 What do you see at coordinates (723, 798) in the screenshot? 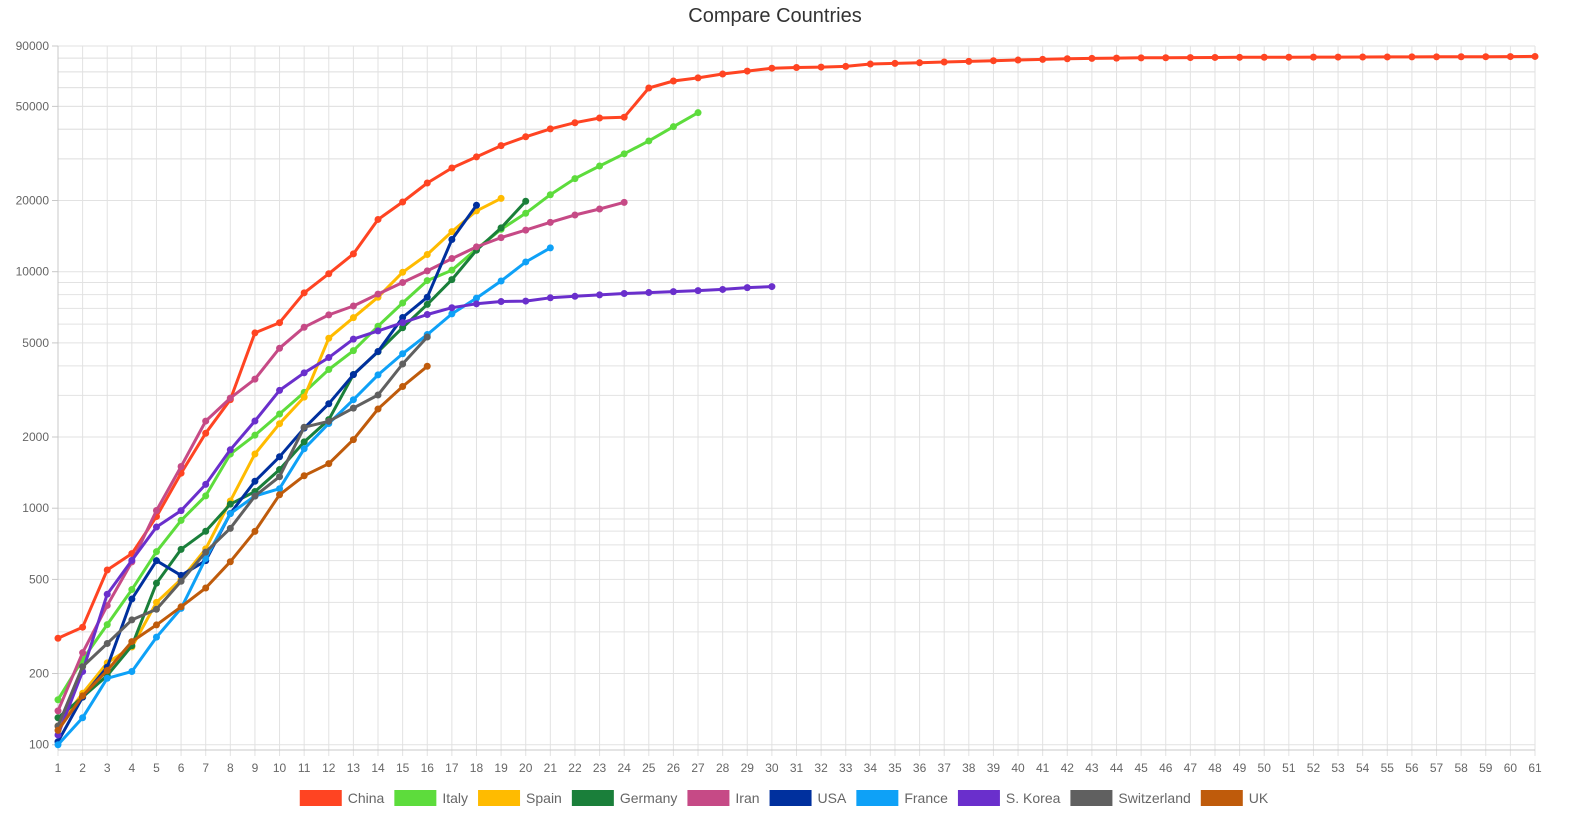
I see `legend-item-iran: Iran` at bounding box center [723, 798].